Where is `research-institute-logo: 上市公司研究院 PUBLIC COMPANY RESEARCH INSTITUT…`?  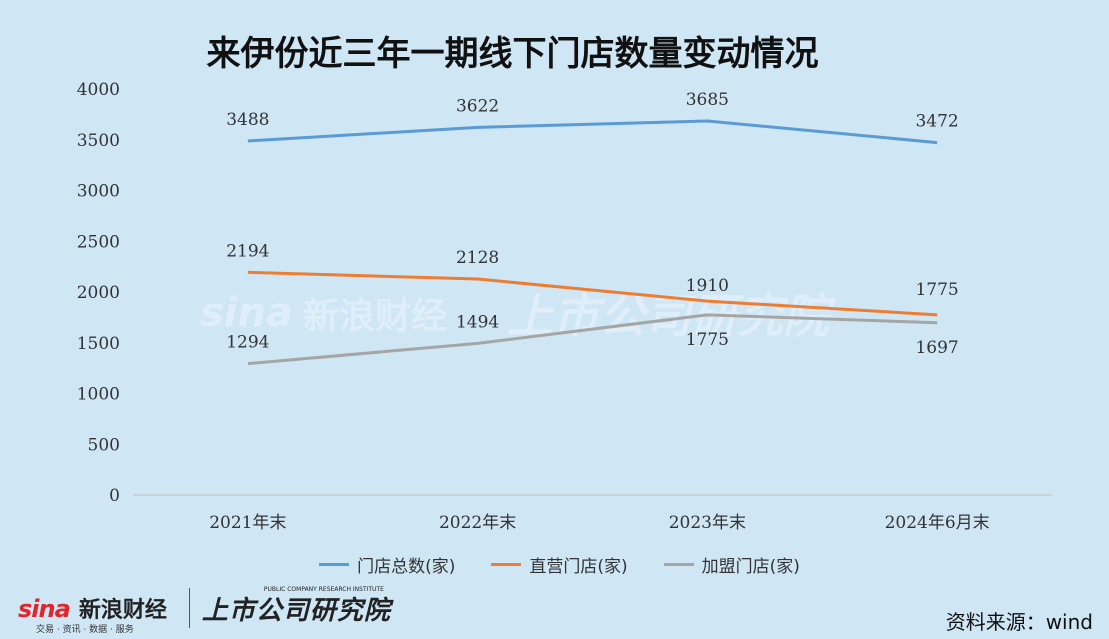 research-institute-logo: 上市公司研究院 PUBLIC COMPANY RESEARCH INSTITUT… is located at coordinates (296, 606).